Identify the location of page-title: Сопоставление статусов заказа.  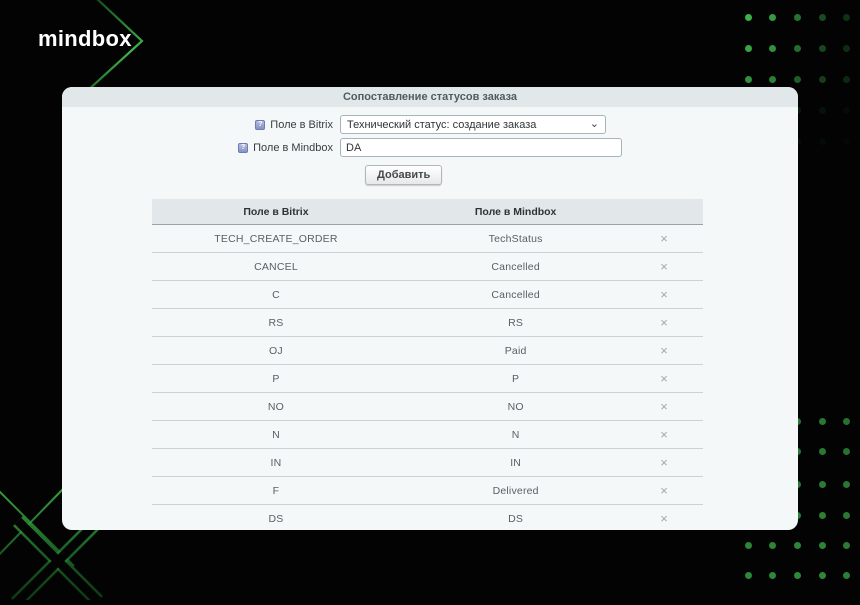
(430, 97).